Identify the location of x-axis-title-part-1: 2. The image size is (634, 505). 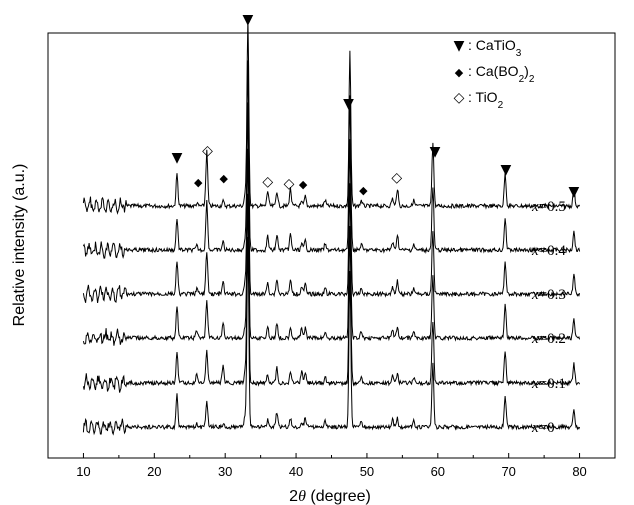
(293, 496).